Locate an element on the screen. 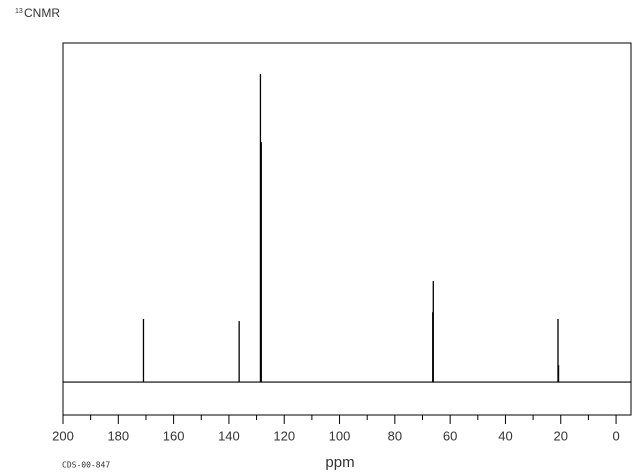 This screenshot has height=476, width=642. title-superscript: 13 is located at coordinates (19, 11).